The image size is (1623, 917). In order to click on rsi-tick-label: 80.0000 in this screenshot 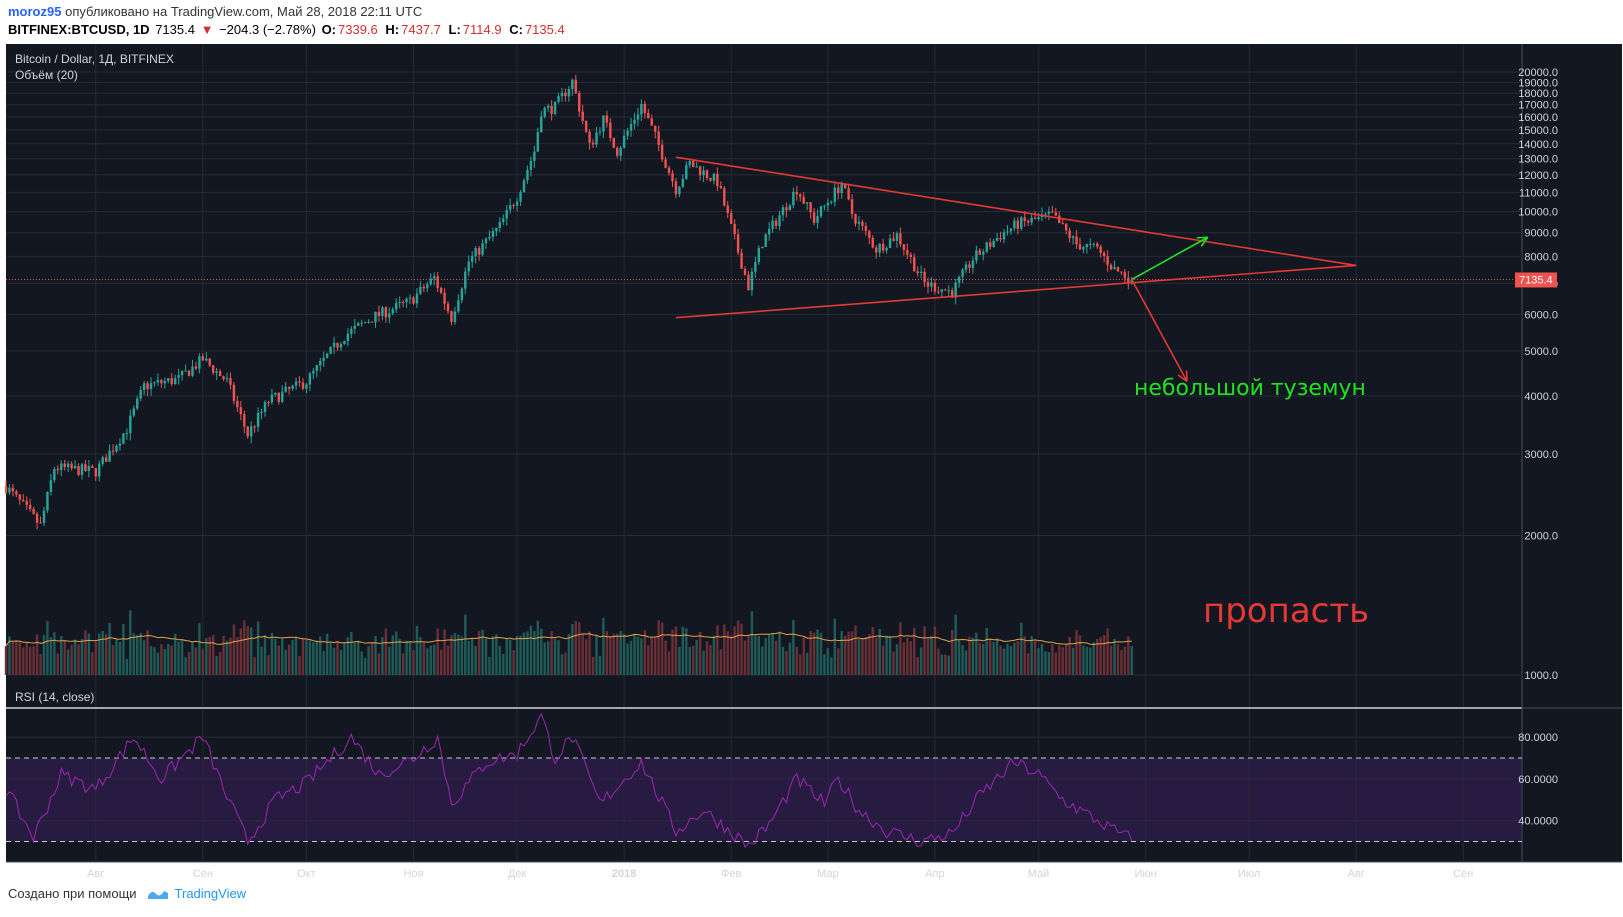, I will do `click(1538, 738)`.